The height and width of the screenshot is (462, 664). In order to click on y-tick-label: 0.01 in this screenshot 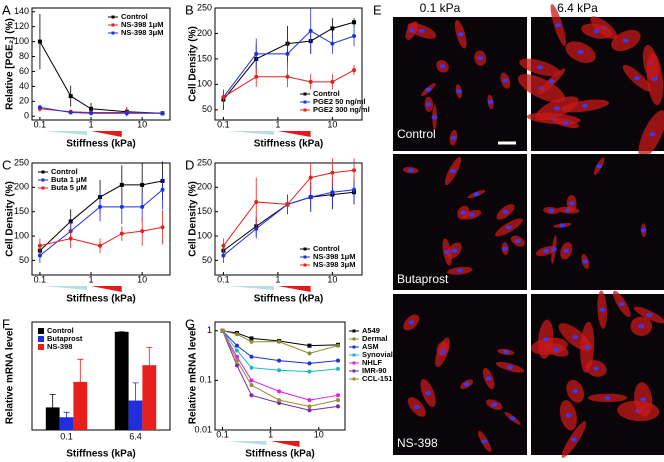, I will do `click(203, 429)`.